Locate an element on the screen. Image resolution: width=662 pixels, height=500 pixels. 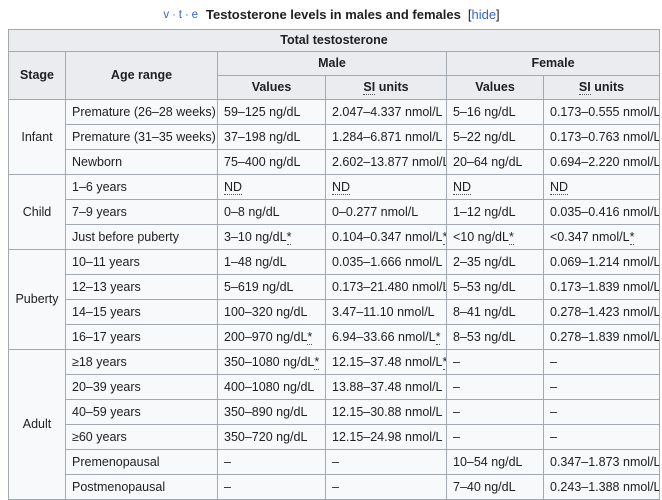
units-label: units is located at coordinates (607, 87).